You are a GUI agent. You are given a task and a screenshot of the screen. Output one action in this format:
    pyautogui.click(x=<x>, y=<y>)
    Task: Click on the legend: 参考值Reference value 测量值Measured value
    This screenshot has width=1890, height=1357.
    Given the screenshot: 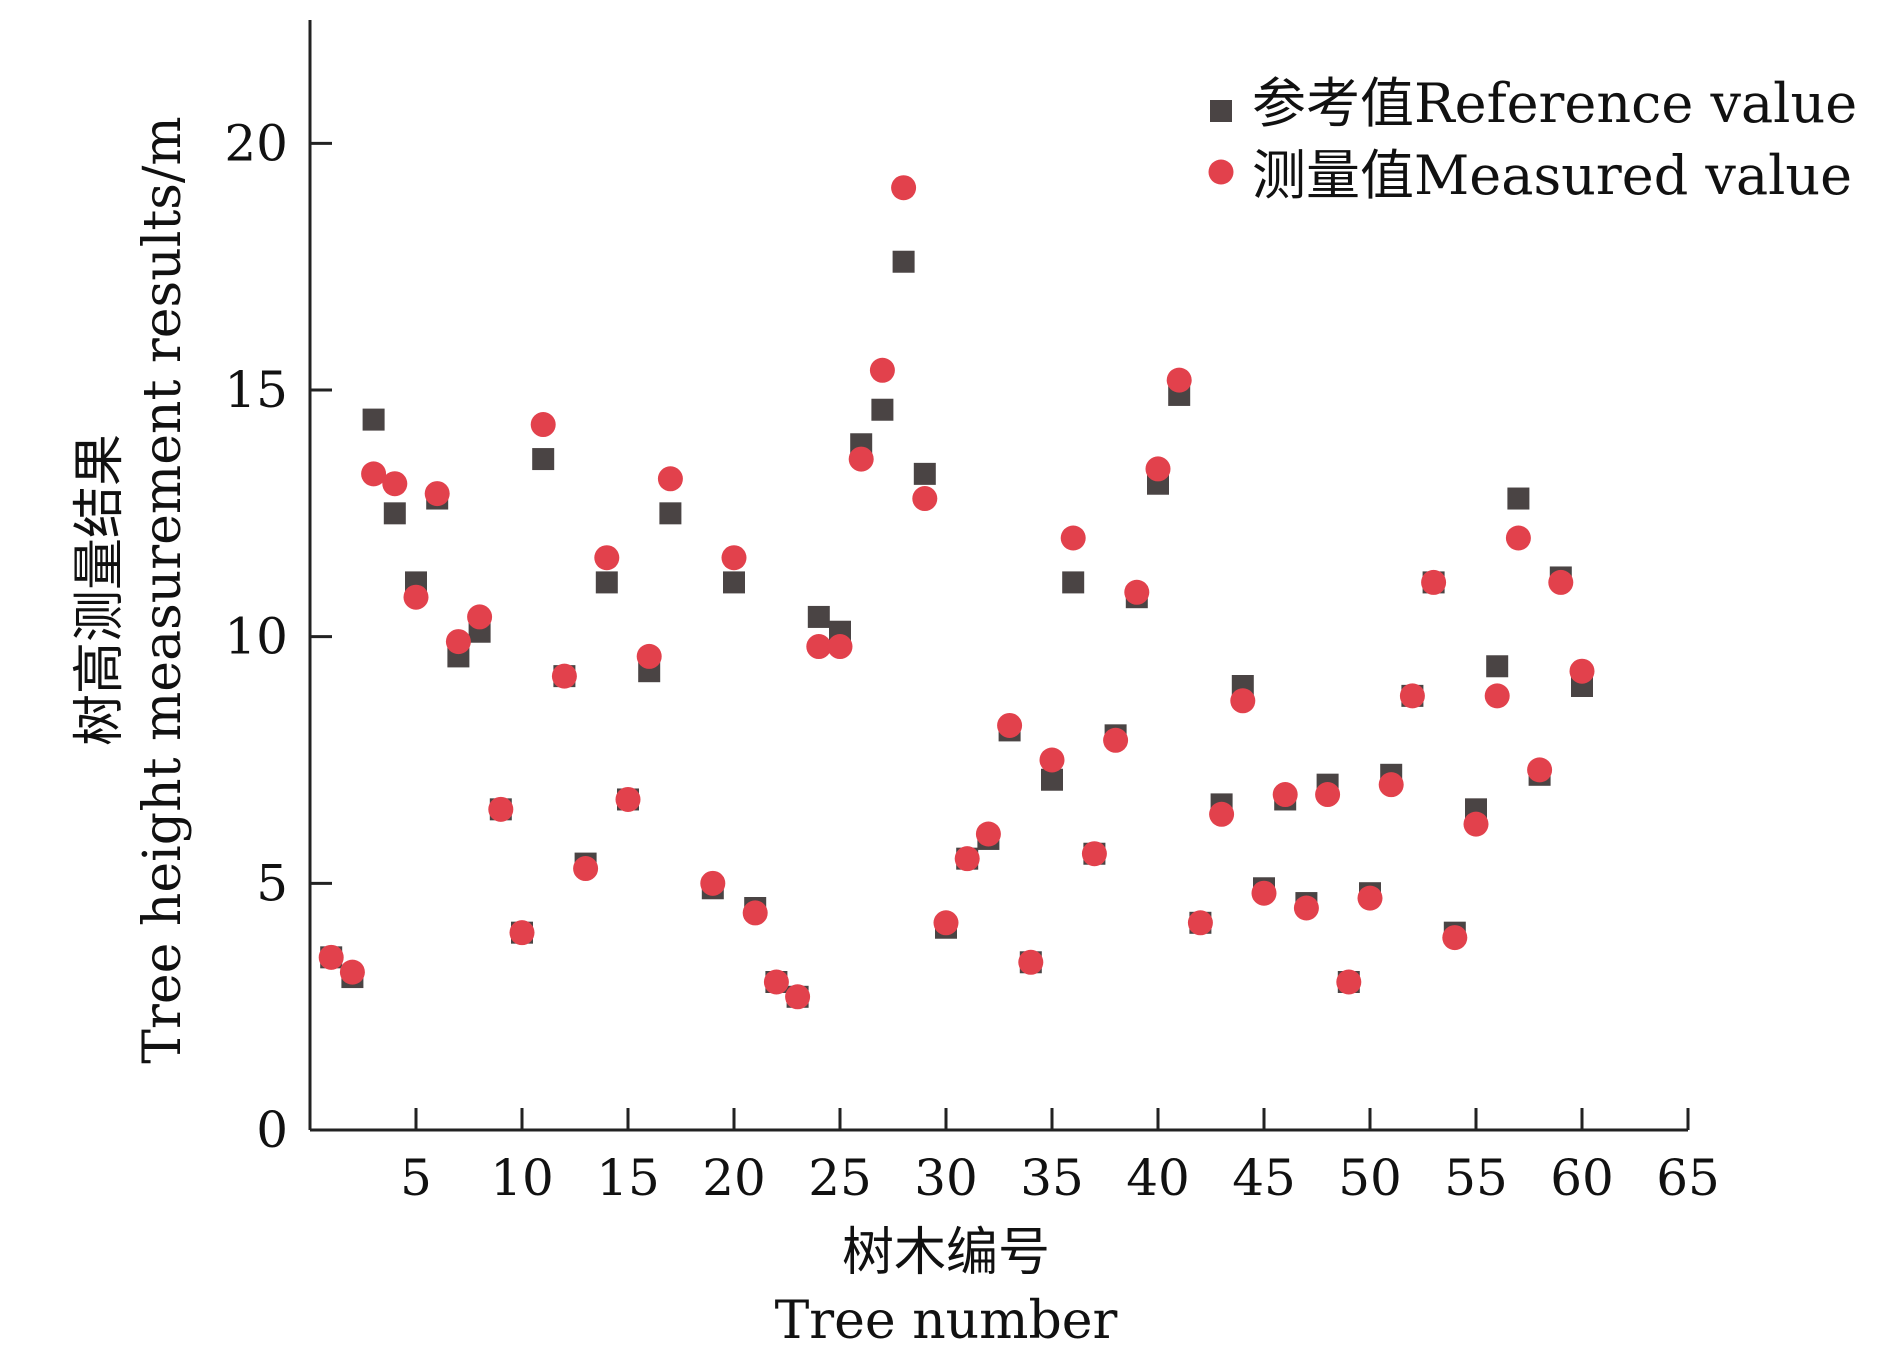 What is the action you would take?
    pyautogui.click(x=1532, y=139)
    